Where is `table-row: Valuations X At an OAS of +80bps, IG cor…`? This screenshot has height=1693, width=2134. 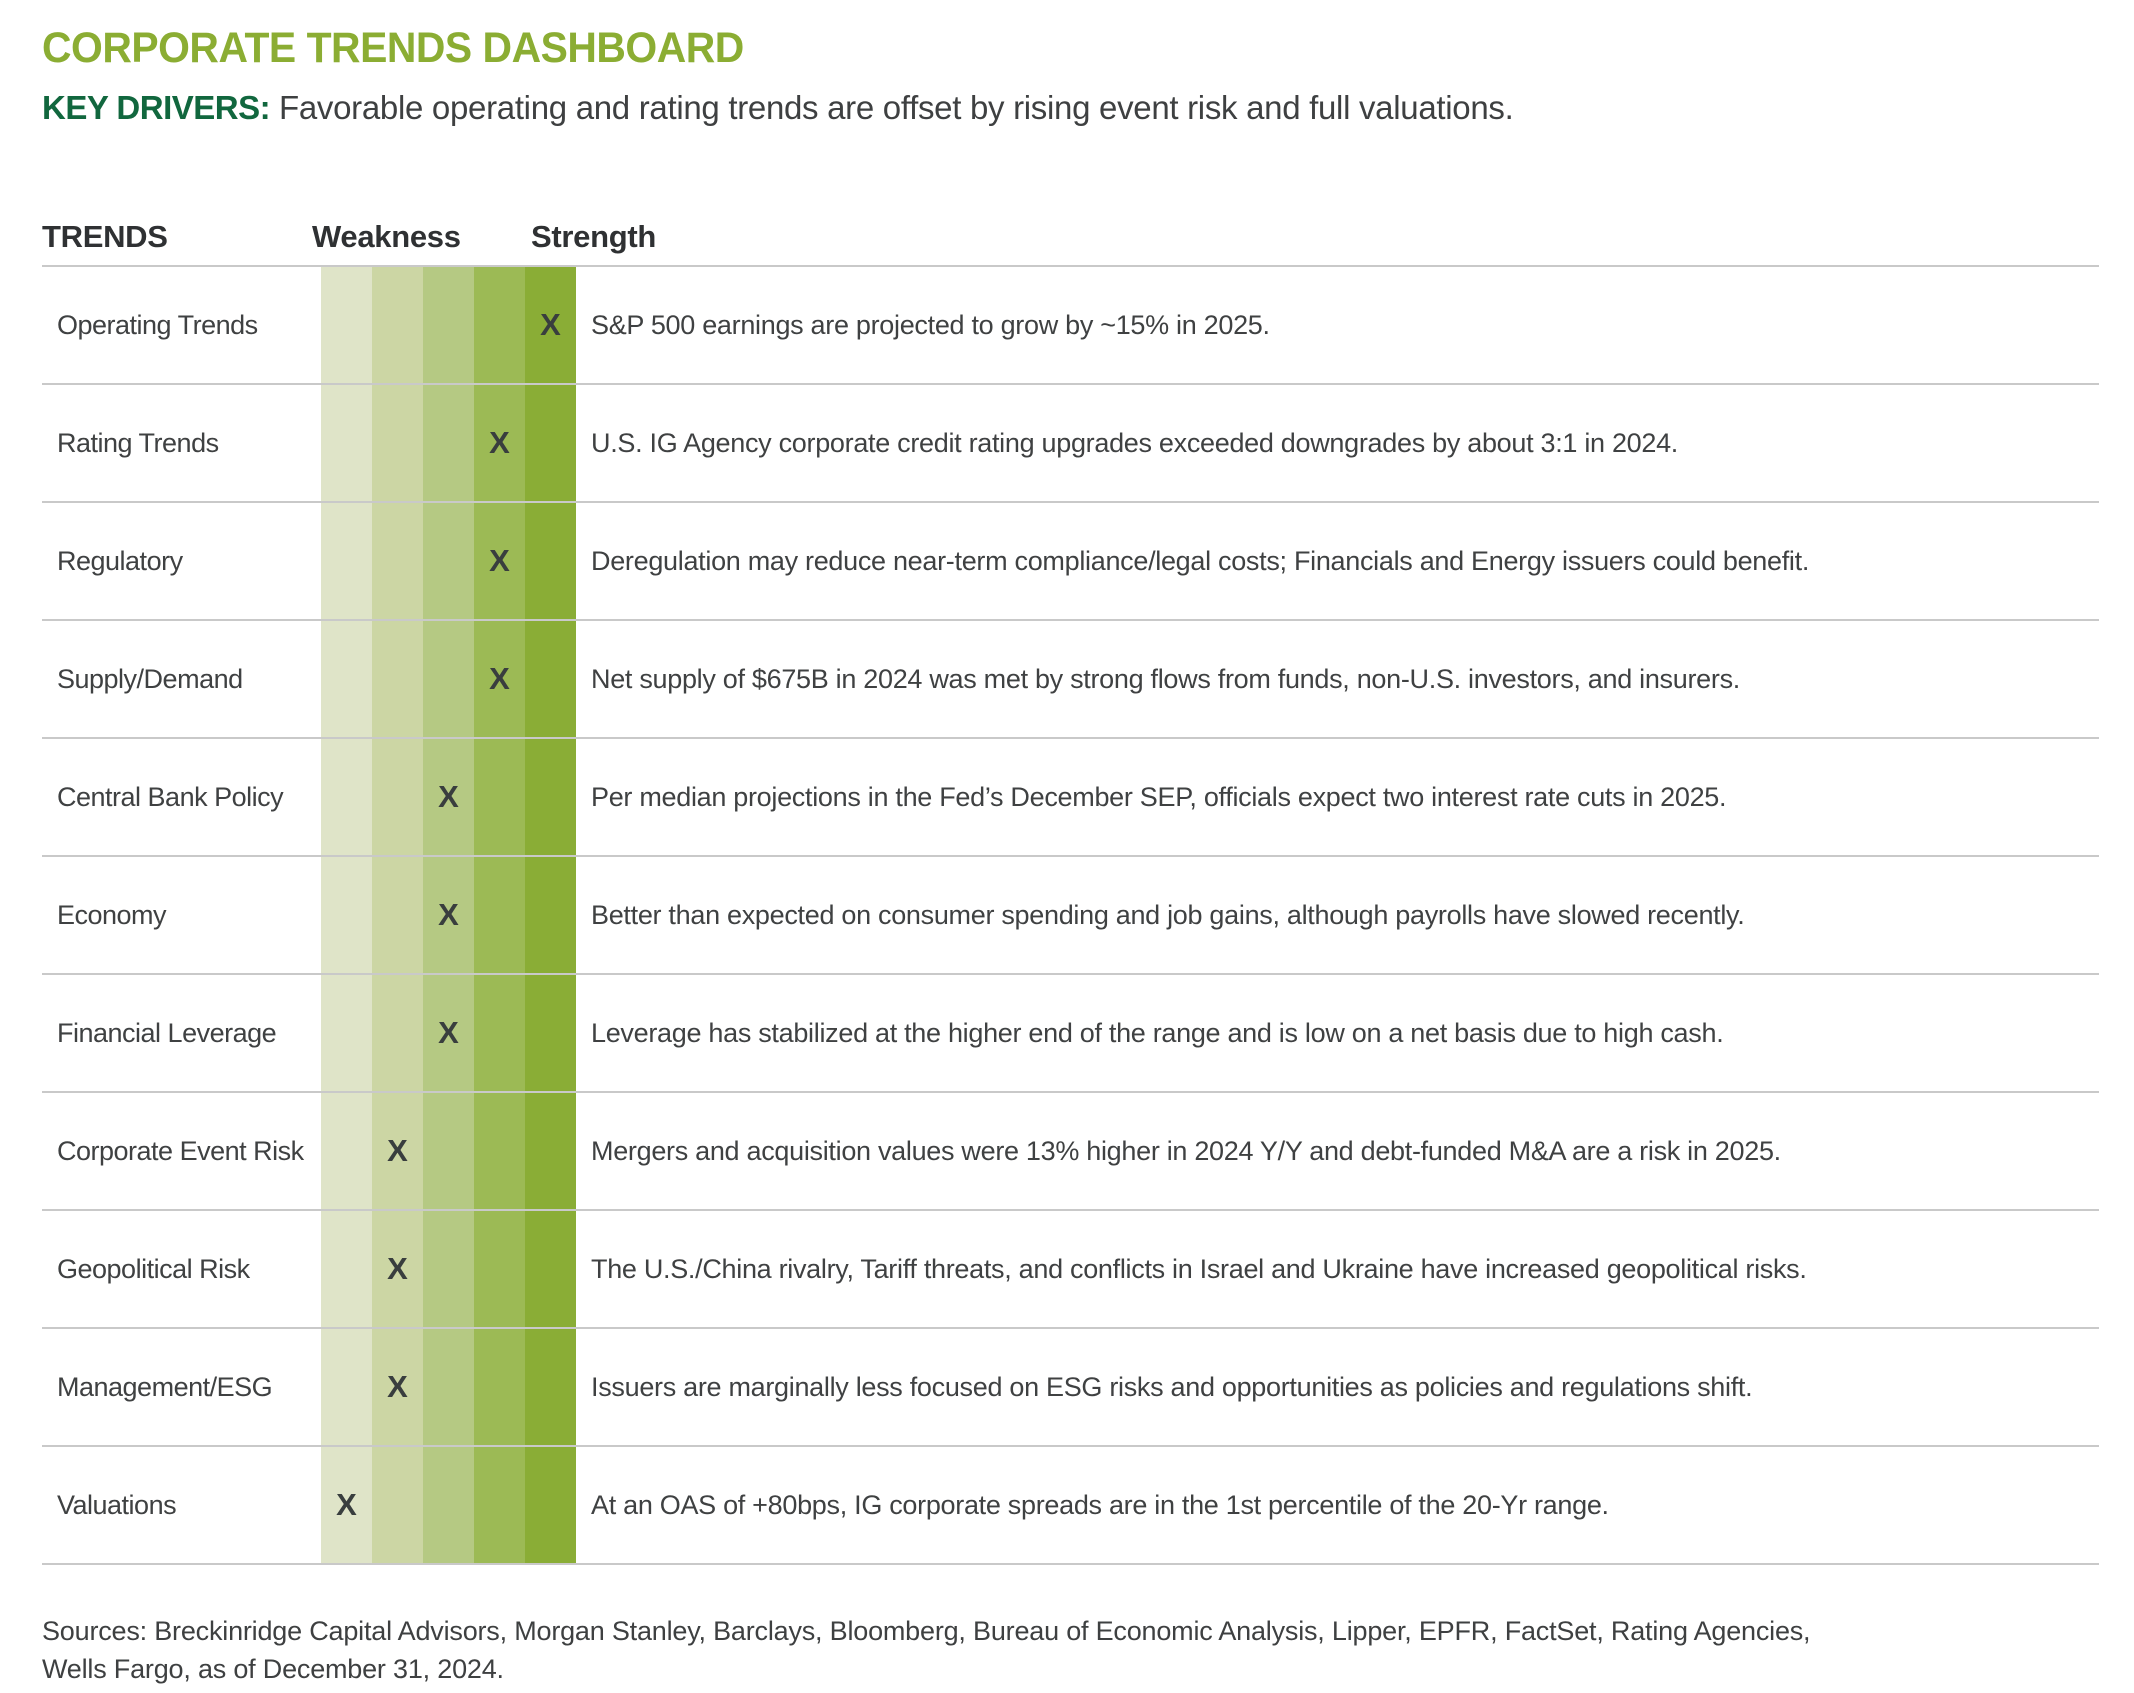 table-row: Valuations X At an OAS of +80bps, IG cor… is located at coordinates (1070, 1505).